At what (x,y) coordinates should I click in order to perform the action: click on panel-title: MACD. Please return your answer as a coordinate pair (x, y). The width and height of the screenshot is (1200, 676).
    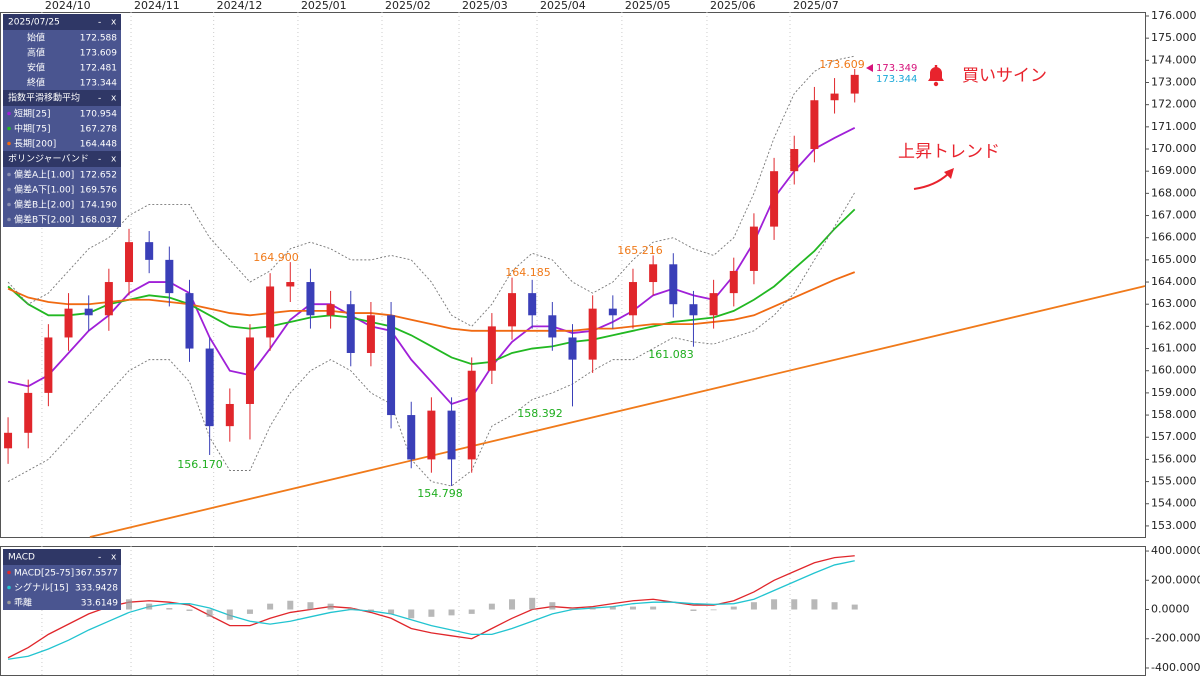
    Looking at the image, I should click on (21, 558).